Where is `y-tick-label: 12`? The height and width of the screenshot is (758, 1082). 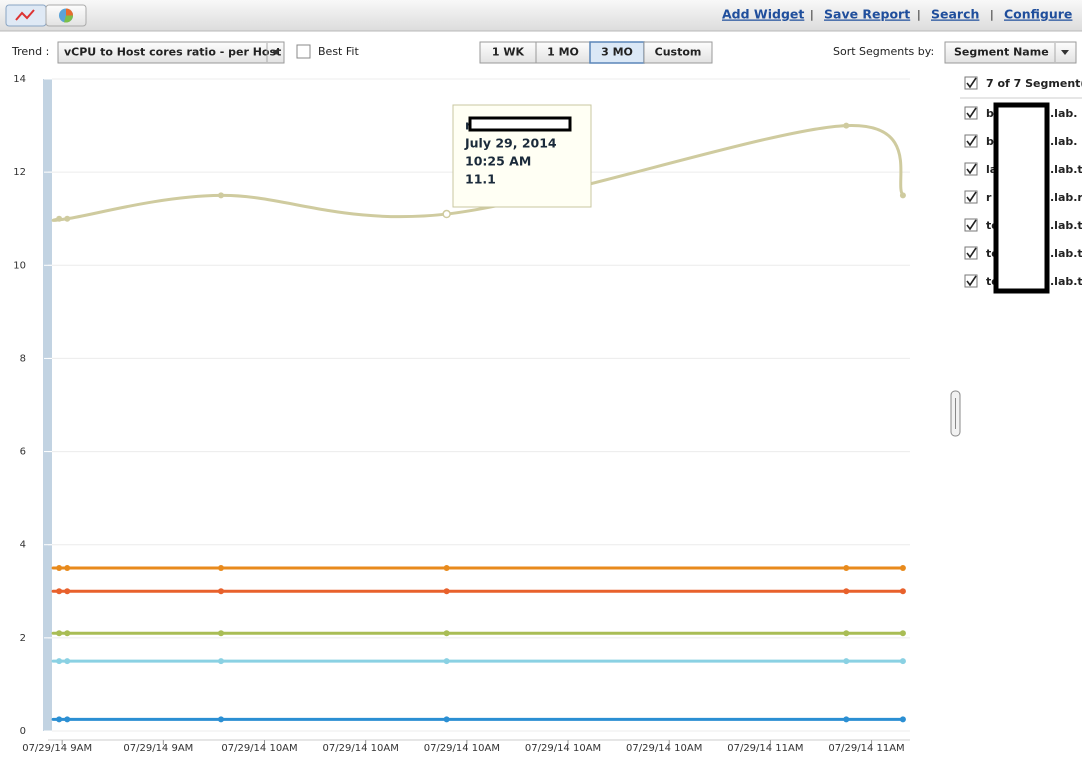 y-tick-label: 12 is located at coordinates (19, 172).